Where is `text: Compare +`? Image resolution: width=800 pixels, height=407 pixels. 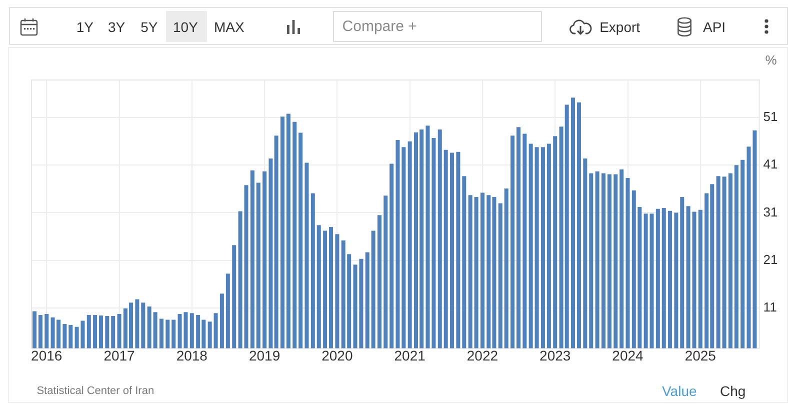 text: Compare + is located at coordinates (379, 26).